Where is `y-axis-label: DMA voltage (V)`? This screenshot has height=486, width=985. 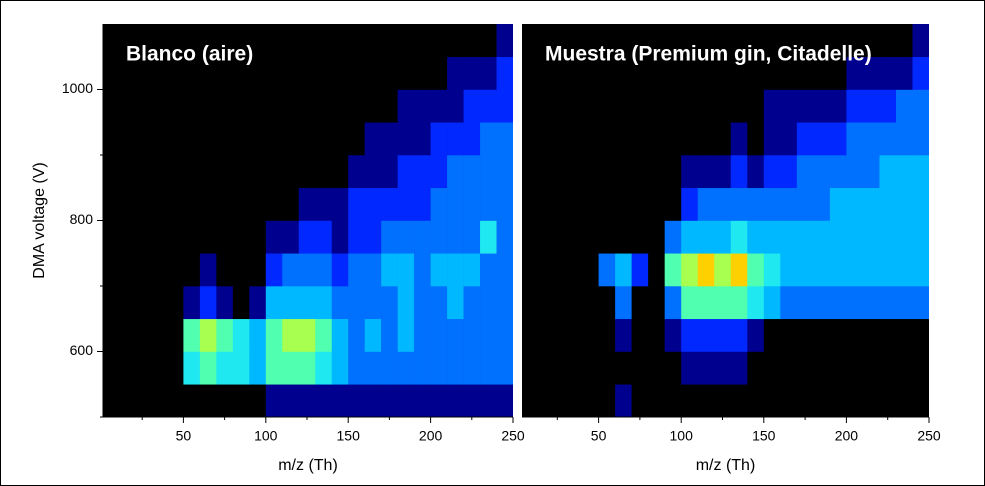 y-axis-label: DMA voltage (V) is located at coordinates (39, 220).